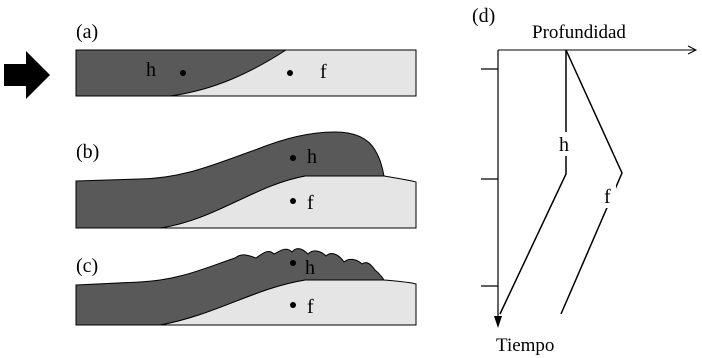  What do you see at coordinates (246, 59) in the screenshot?
I see `panel-a: (a) h f` at bounding box center [246, 59].